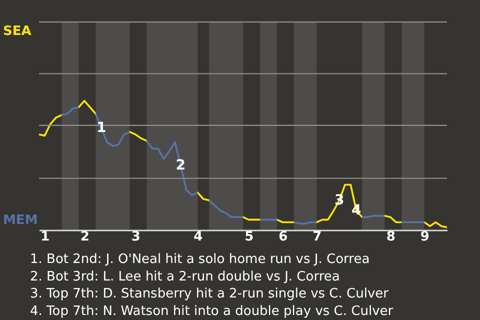 The width and height of the screenshot is (480, 320). I want to click on x-tick-label: 2, so click(85, 237).